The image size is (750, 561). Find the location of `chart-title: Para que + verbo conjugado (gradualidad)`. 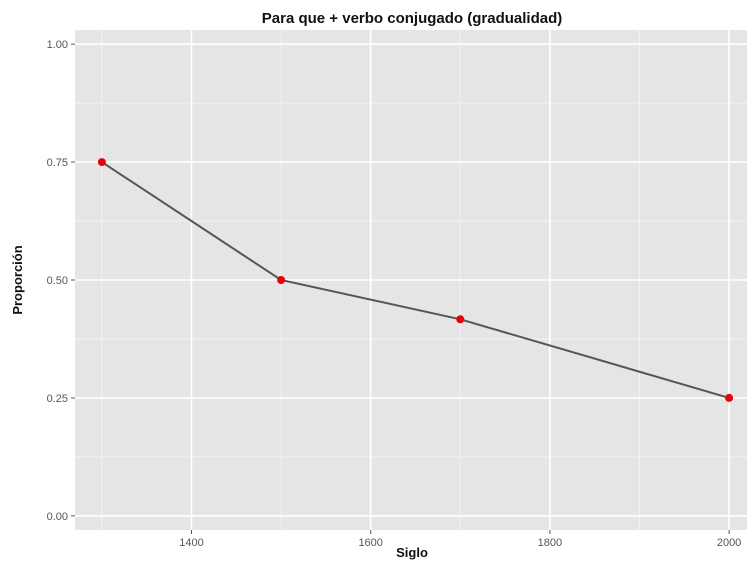

chart-title: Para que + verbo conjugado (gradualidad) is located at coordinates (412, 18).